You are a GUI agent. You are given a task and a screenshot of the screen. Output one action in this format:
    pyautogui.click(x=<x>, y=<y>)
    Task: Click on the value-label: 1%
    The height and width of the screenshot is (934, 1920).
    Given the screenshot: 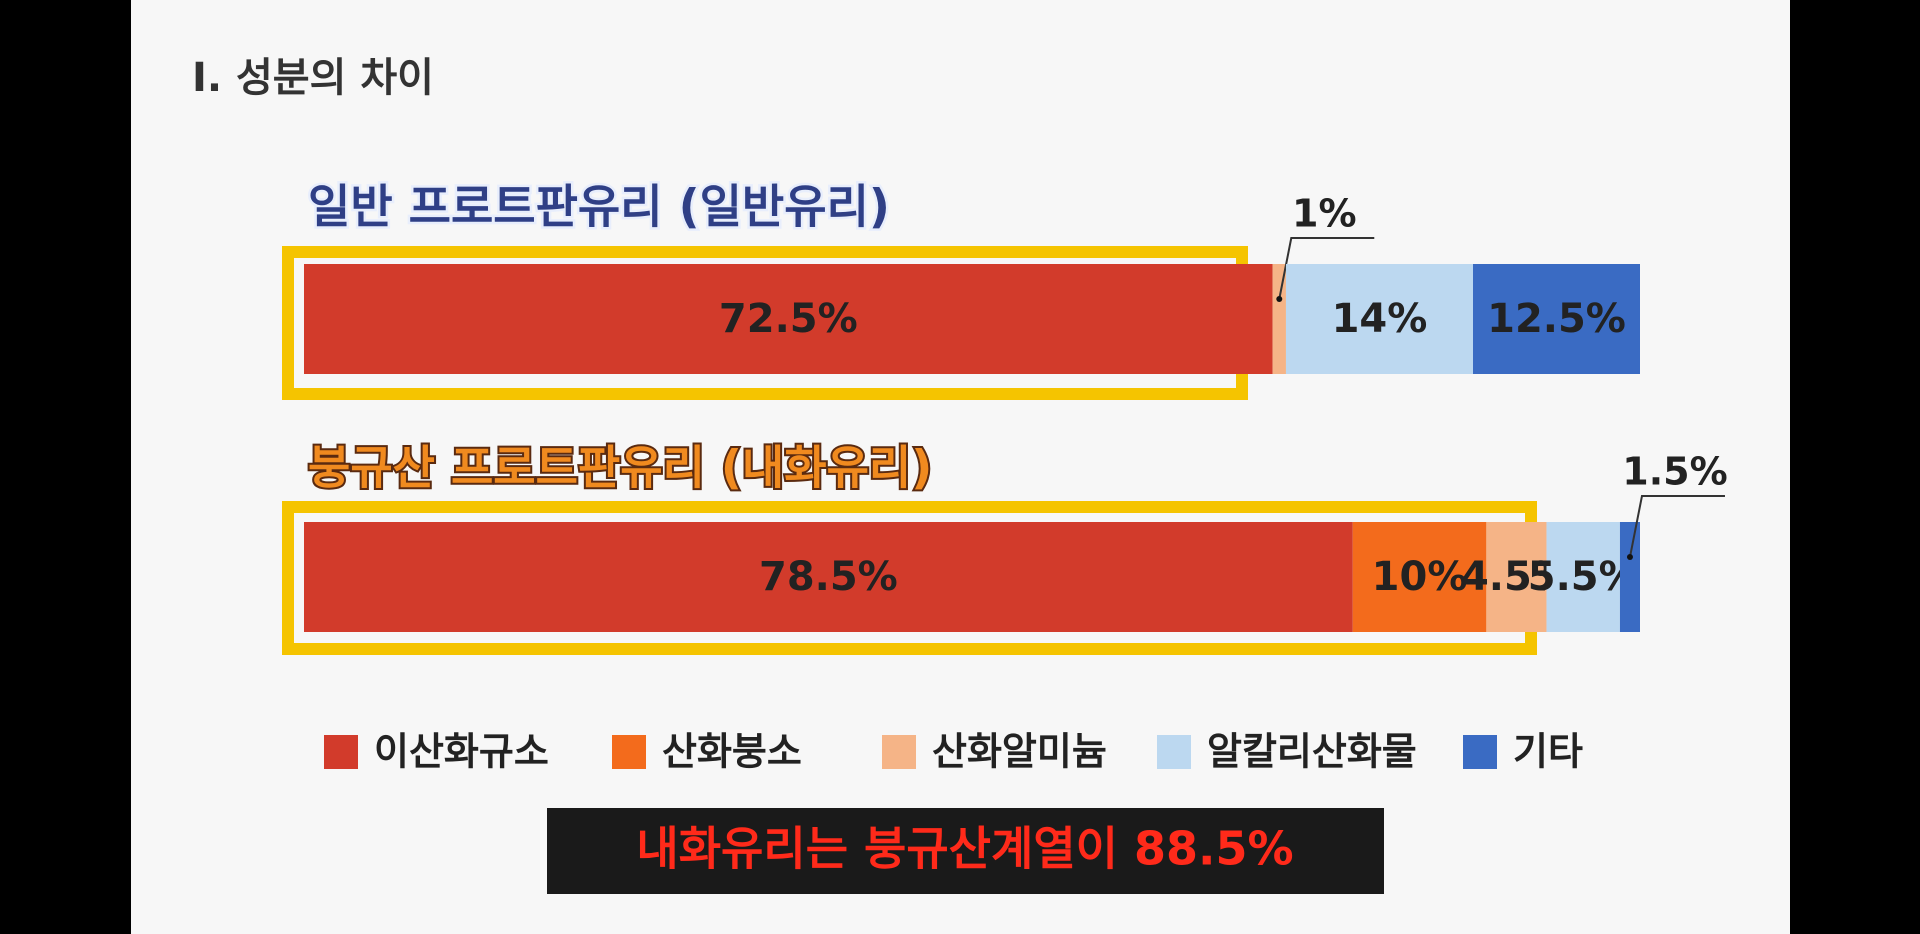 What is the action you would take?
    pyautogui.click(x=1324, y=214)
    